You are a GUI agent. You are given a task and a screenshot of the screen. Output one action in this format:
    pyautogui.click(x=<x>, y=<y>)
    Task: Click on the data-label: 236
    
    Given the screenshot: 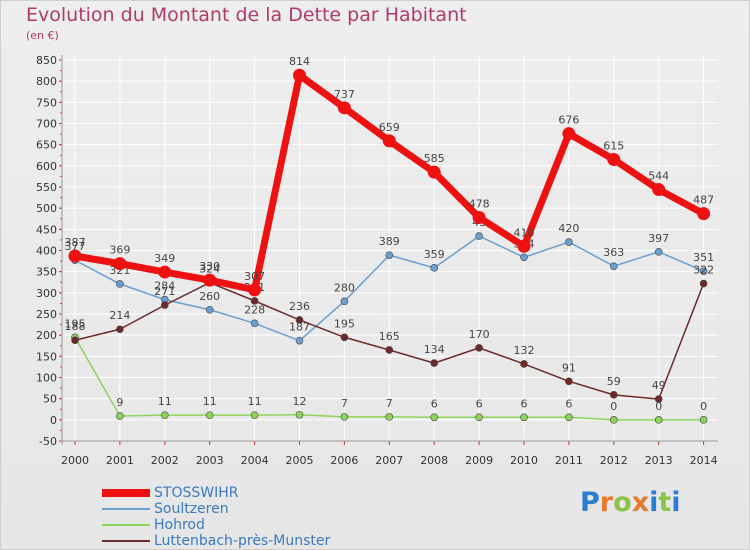 What is the action you would take?
    pyautogui.click(x=299, y=306)
    